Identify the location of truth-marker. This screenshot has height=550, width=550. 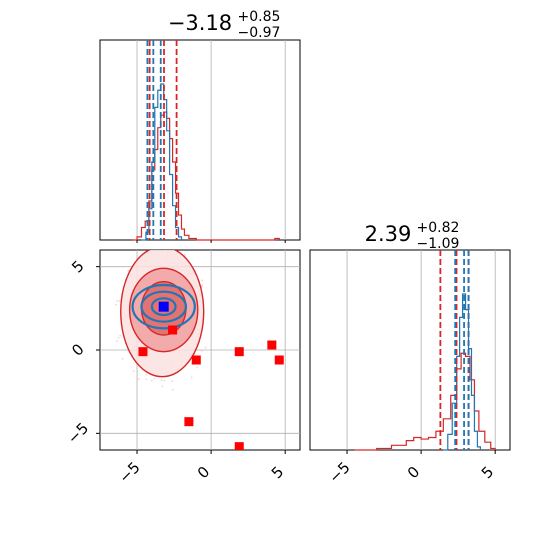
(163, 306).